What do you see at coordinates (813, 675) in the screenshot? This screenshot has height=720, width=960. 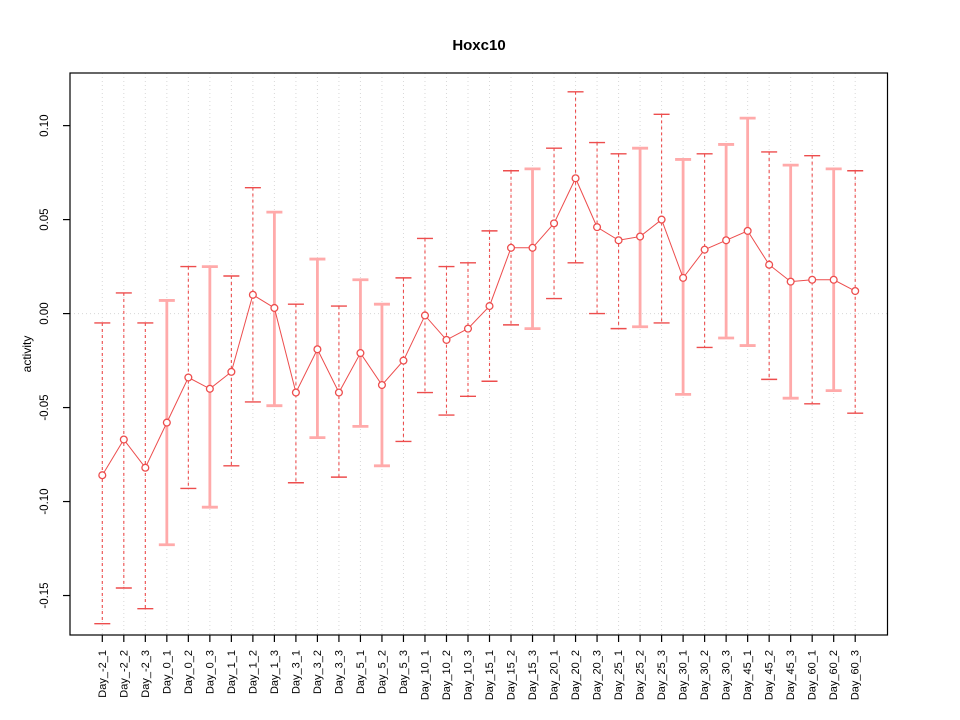 I see `x-tick-label: Day_60_1` at bounding box center [813, 675].